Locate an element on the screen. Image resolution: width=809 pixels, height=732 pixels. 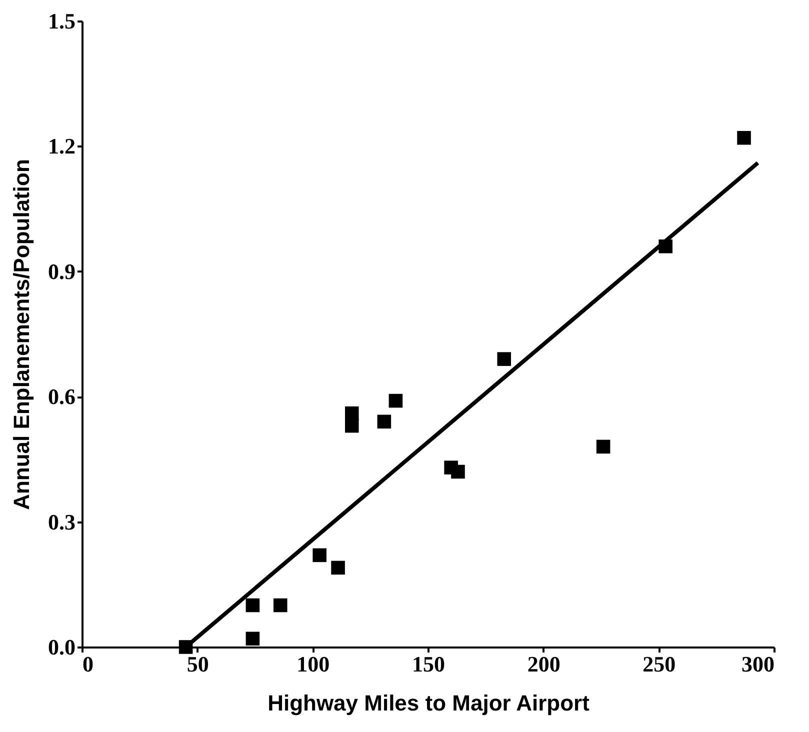
y-tick-label: 1.5 is located at coordinates (62, 21).